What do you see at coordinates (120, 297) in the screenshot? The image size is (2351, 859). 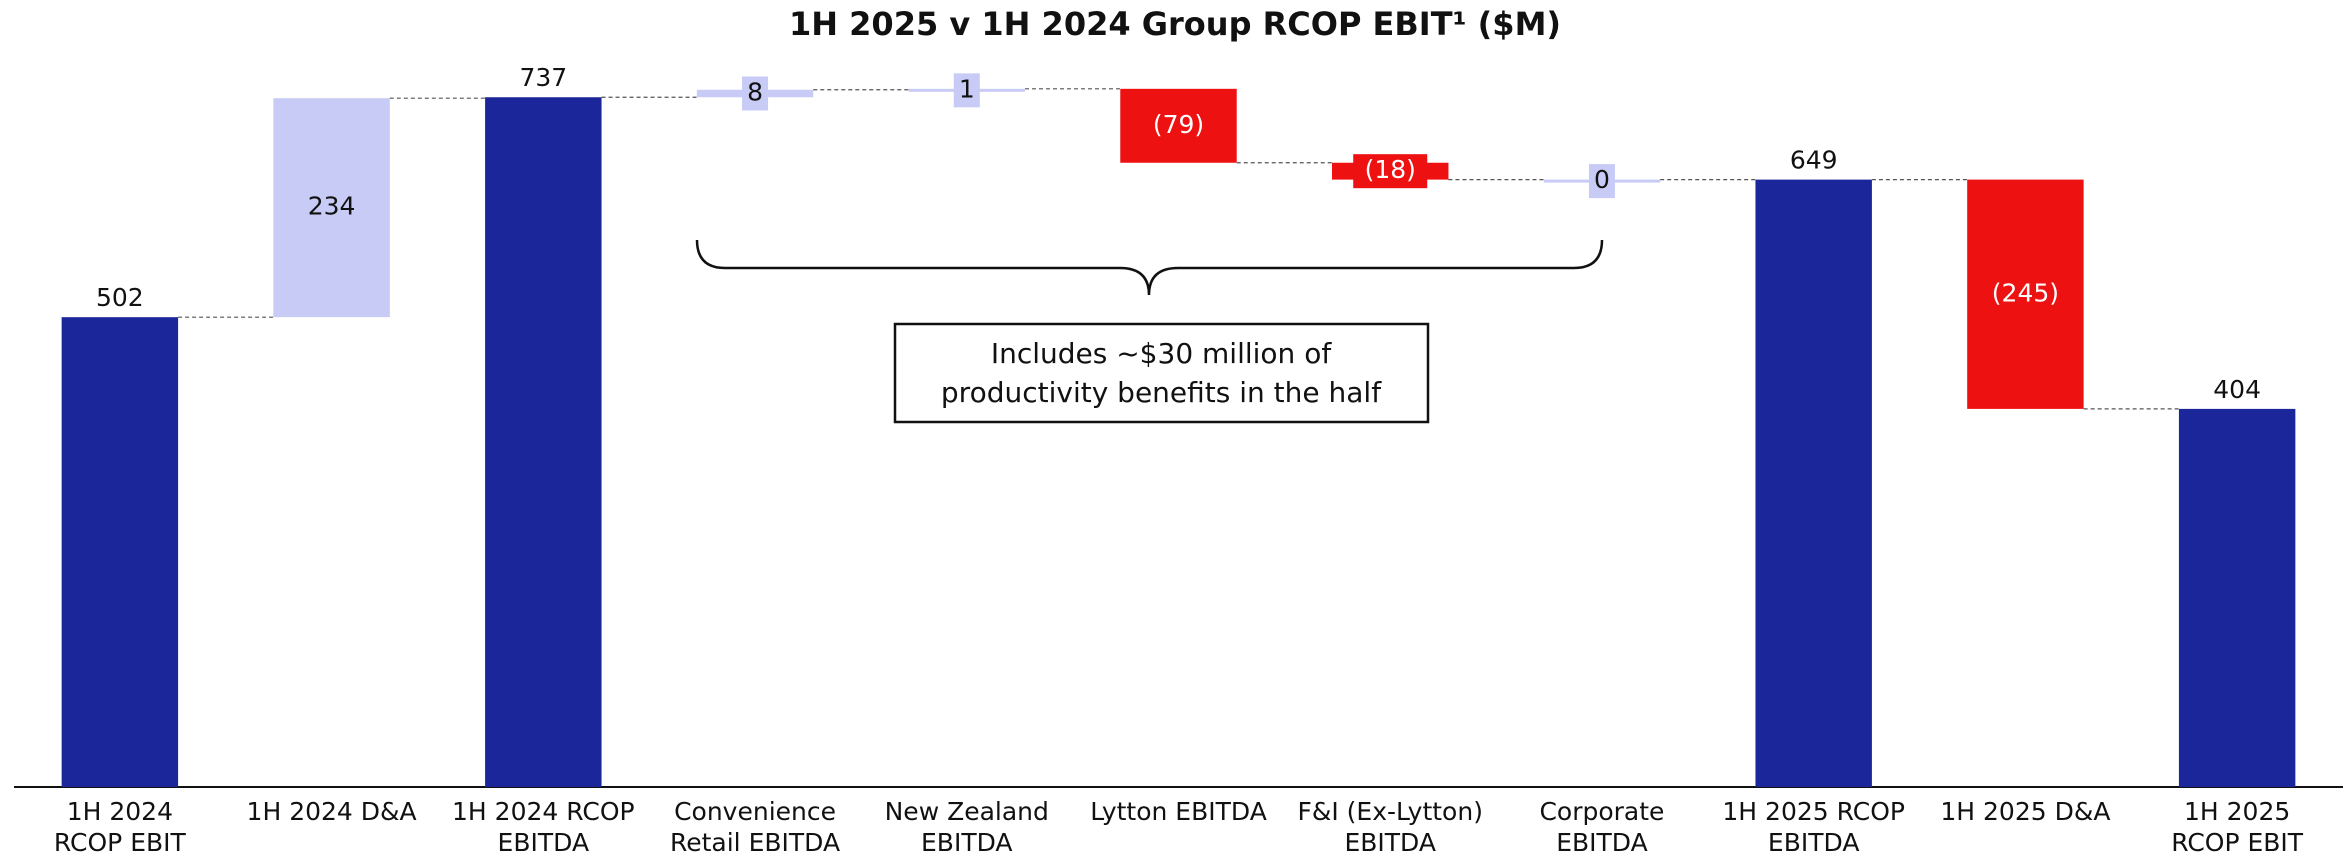 I see `value-label: 502` at bounding box center [120, 297].